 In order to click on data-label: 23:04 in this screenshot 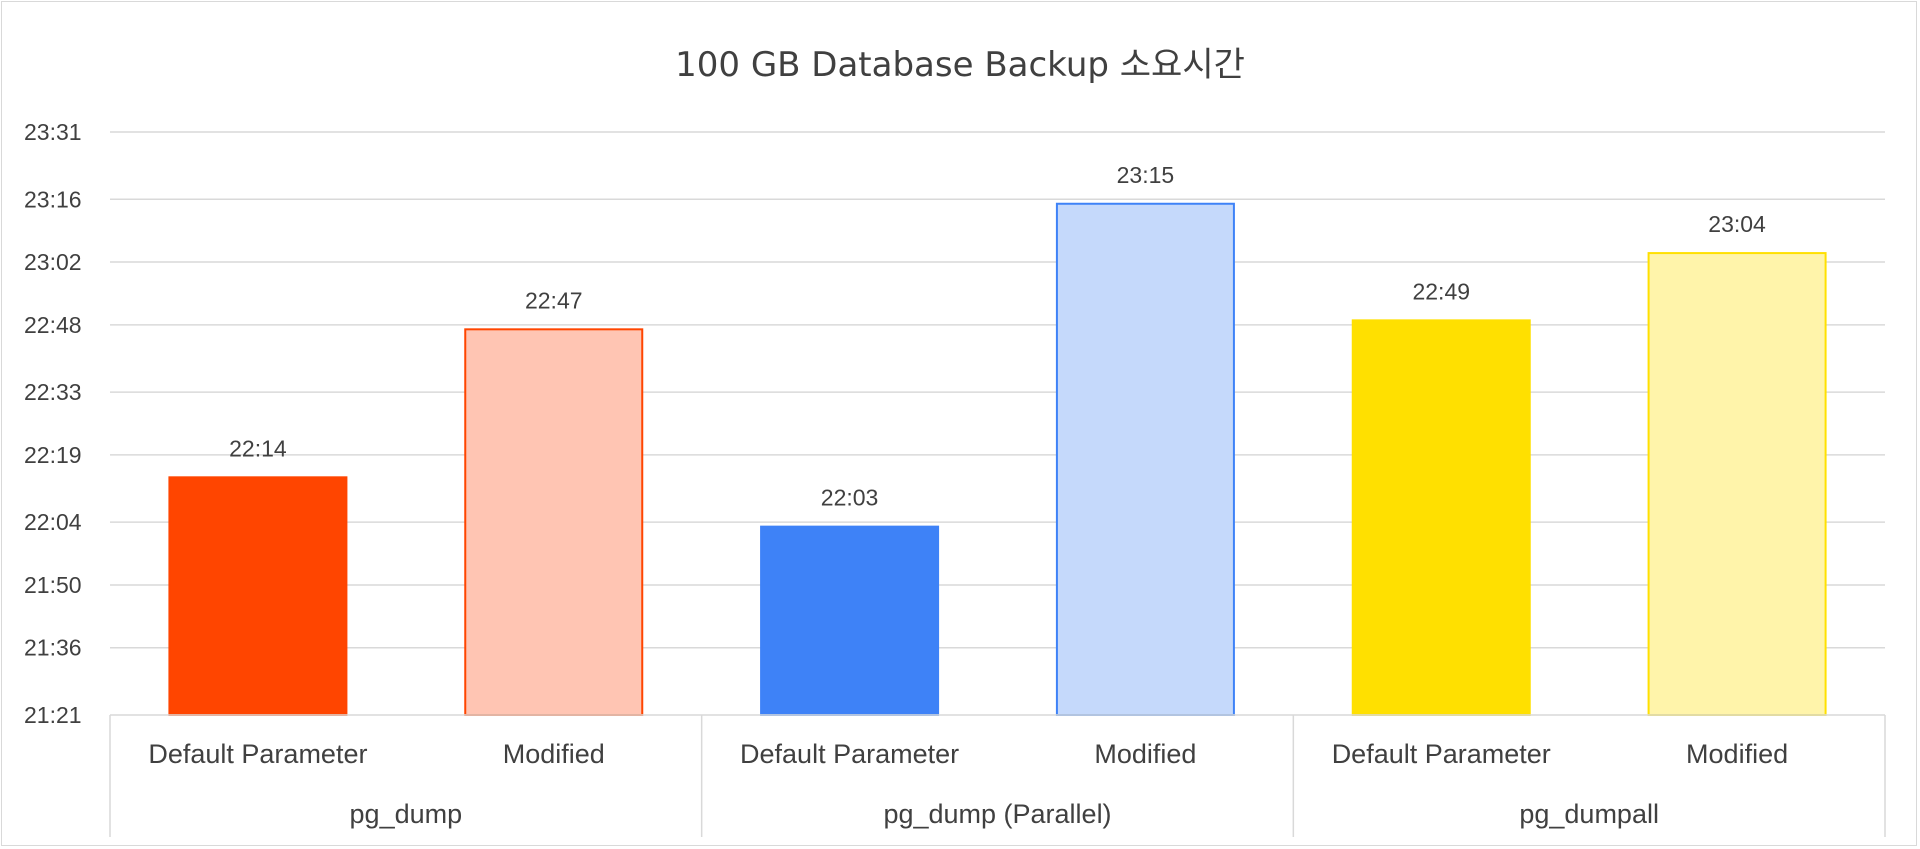, I will do `click(1737, 224)`.